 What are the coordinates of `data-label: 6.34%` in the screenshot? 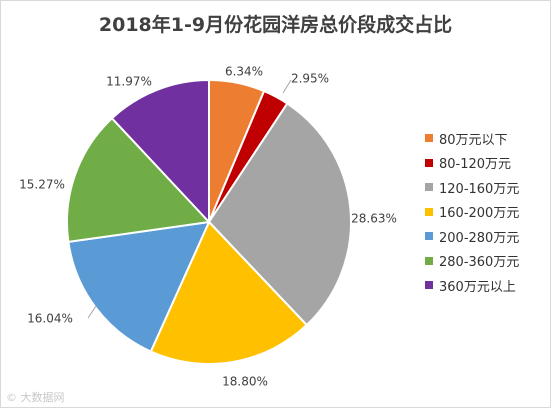 It's located at (244, 72).